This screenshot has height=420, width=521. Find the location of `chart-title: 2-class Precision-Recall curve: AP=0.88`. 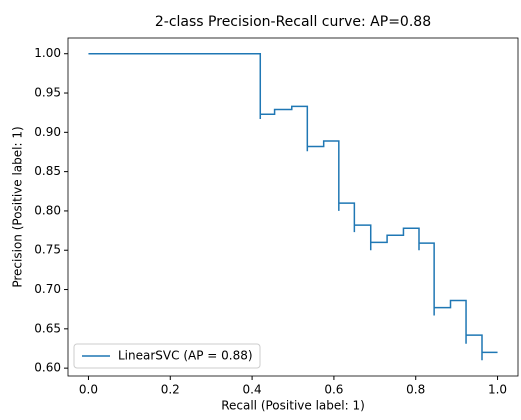

chart-title: 2-class Precision-Recall curve: AP=0.88 is located at coordinates (293, 22).